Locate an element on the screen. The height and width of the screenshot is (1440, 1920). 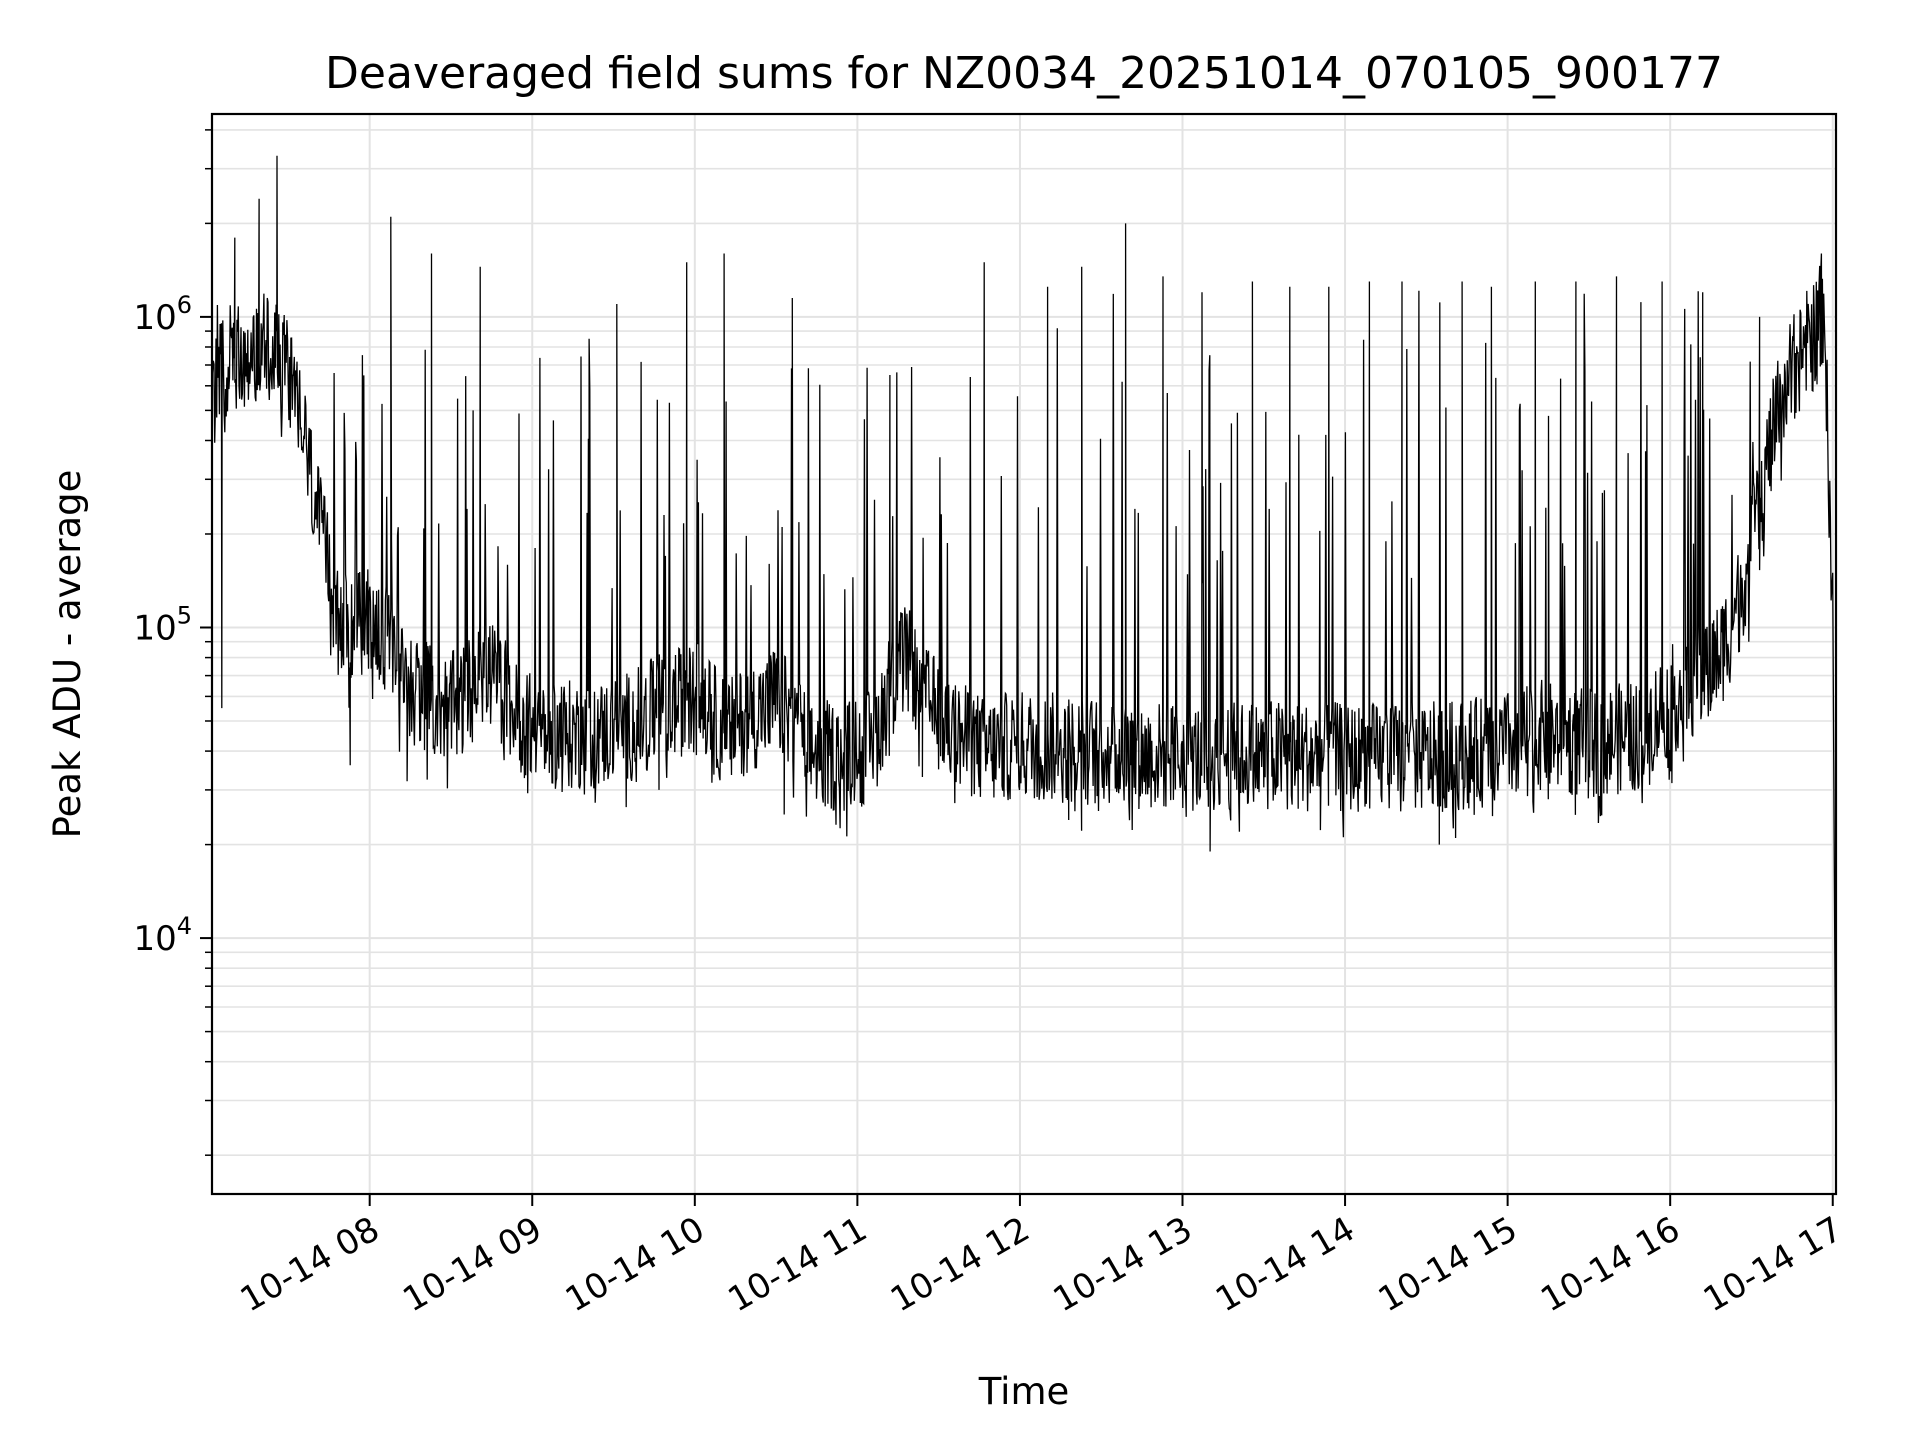
x-axis-label: Time is located at coordinates (1024, 1391).